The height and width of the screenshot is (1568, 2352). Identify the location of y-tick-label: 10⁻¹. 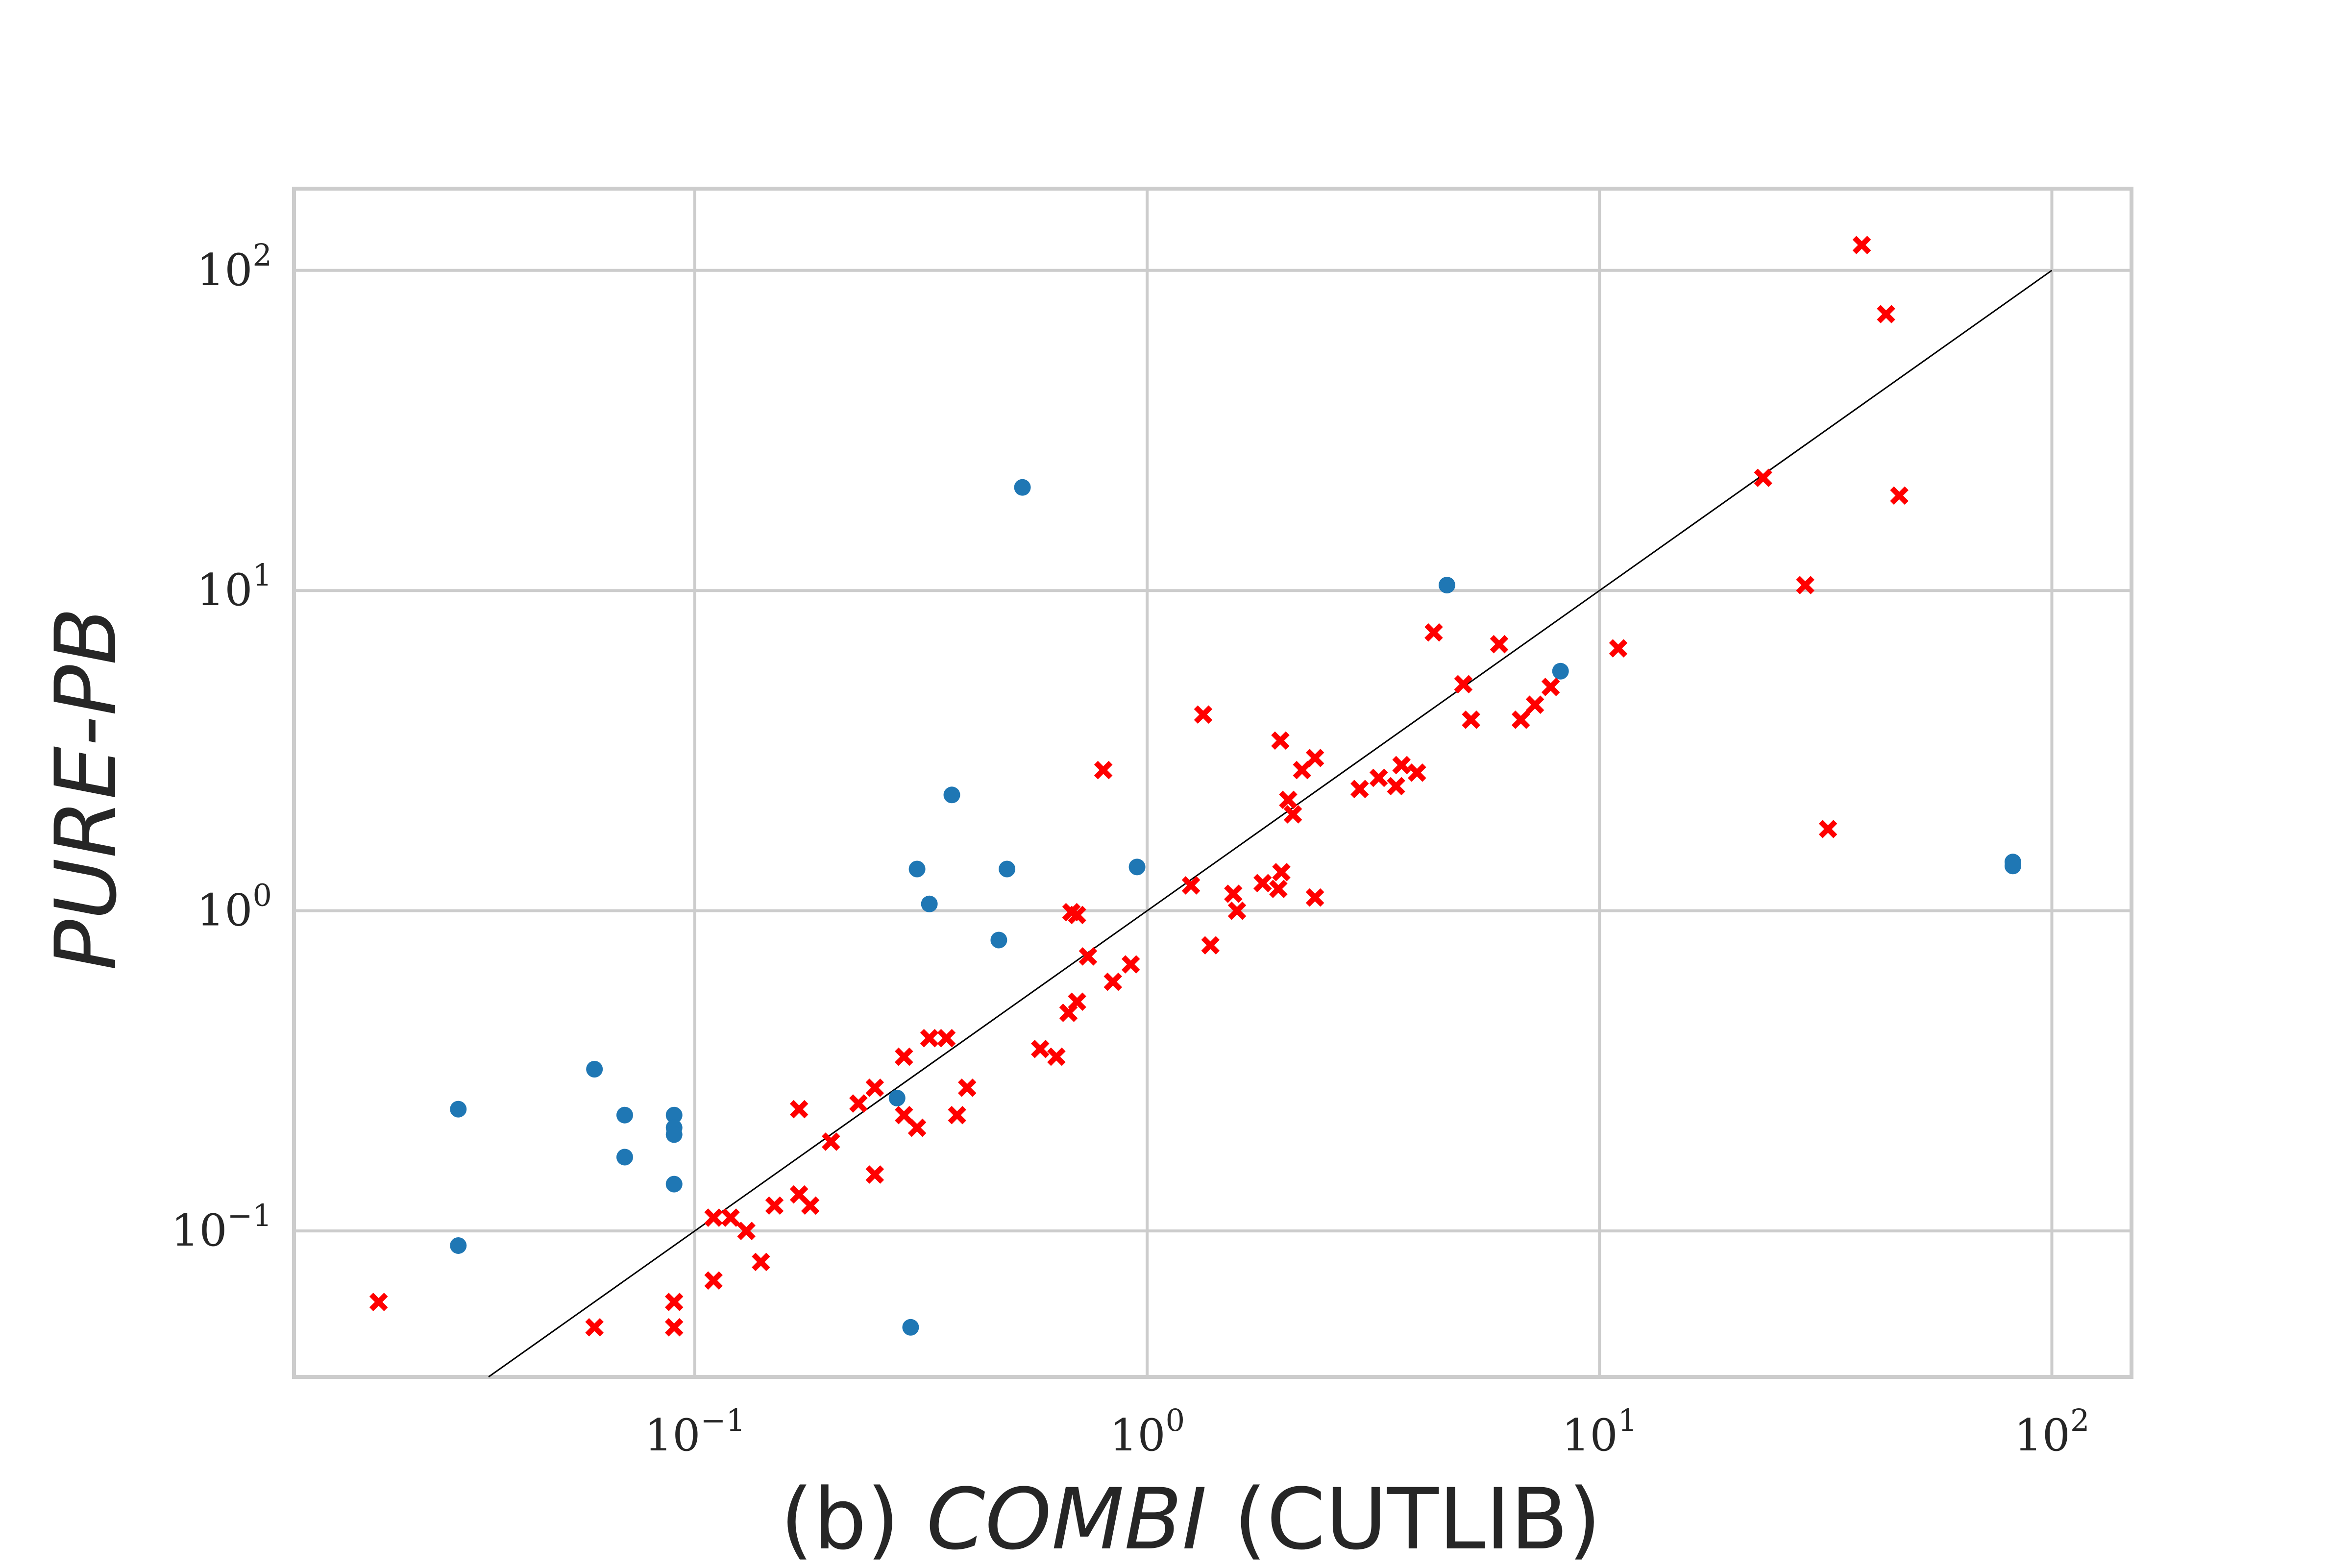
(221, 1227).